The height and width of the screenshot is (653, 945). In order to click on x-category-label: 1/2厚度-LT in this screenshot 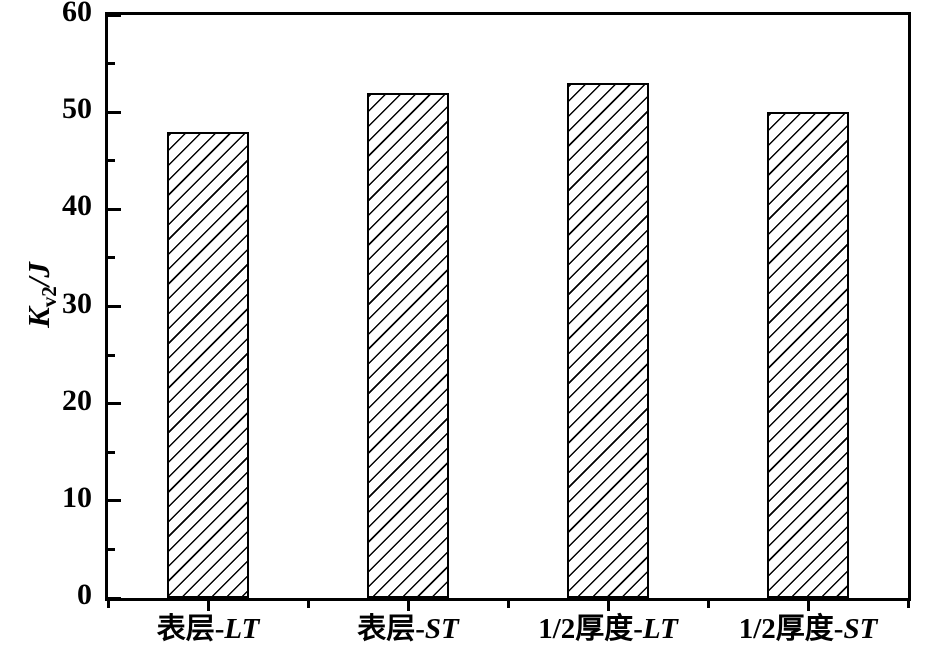, I will do `click(608, 629)`.